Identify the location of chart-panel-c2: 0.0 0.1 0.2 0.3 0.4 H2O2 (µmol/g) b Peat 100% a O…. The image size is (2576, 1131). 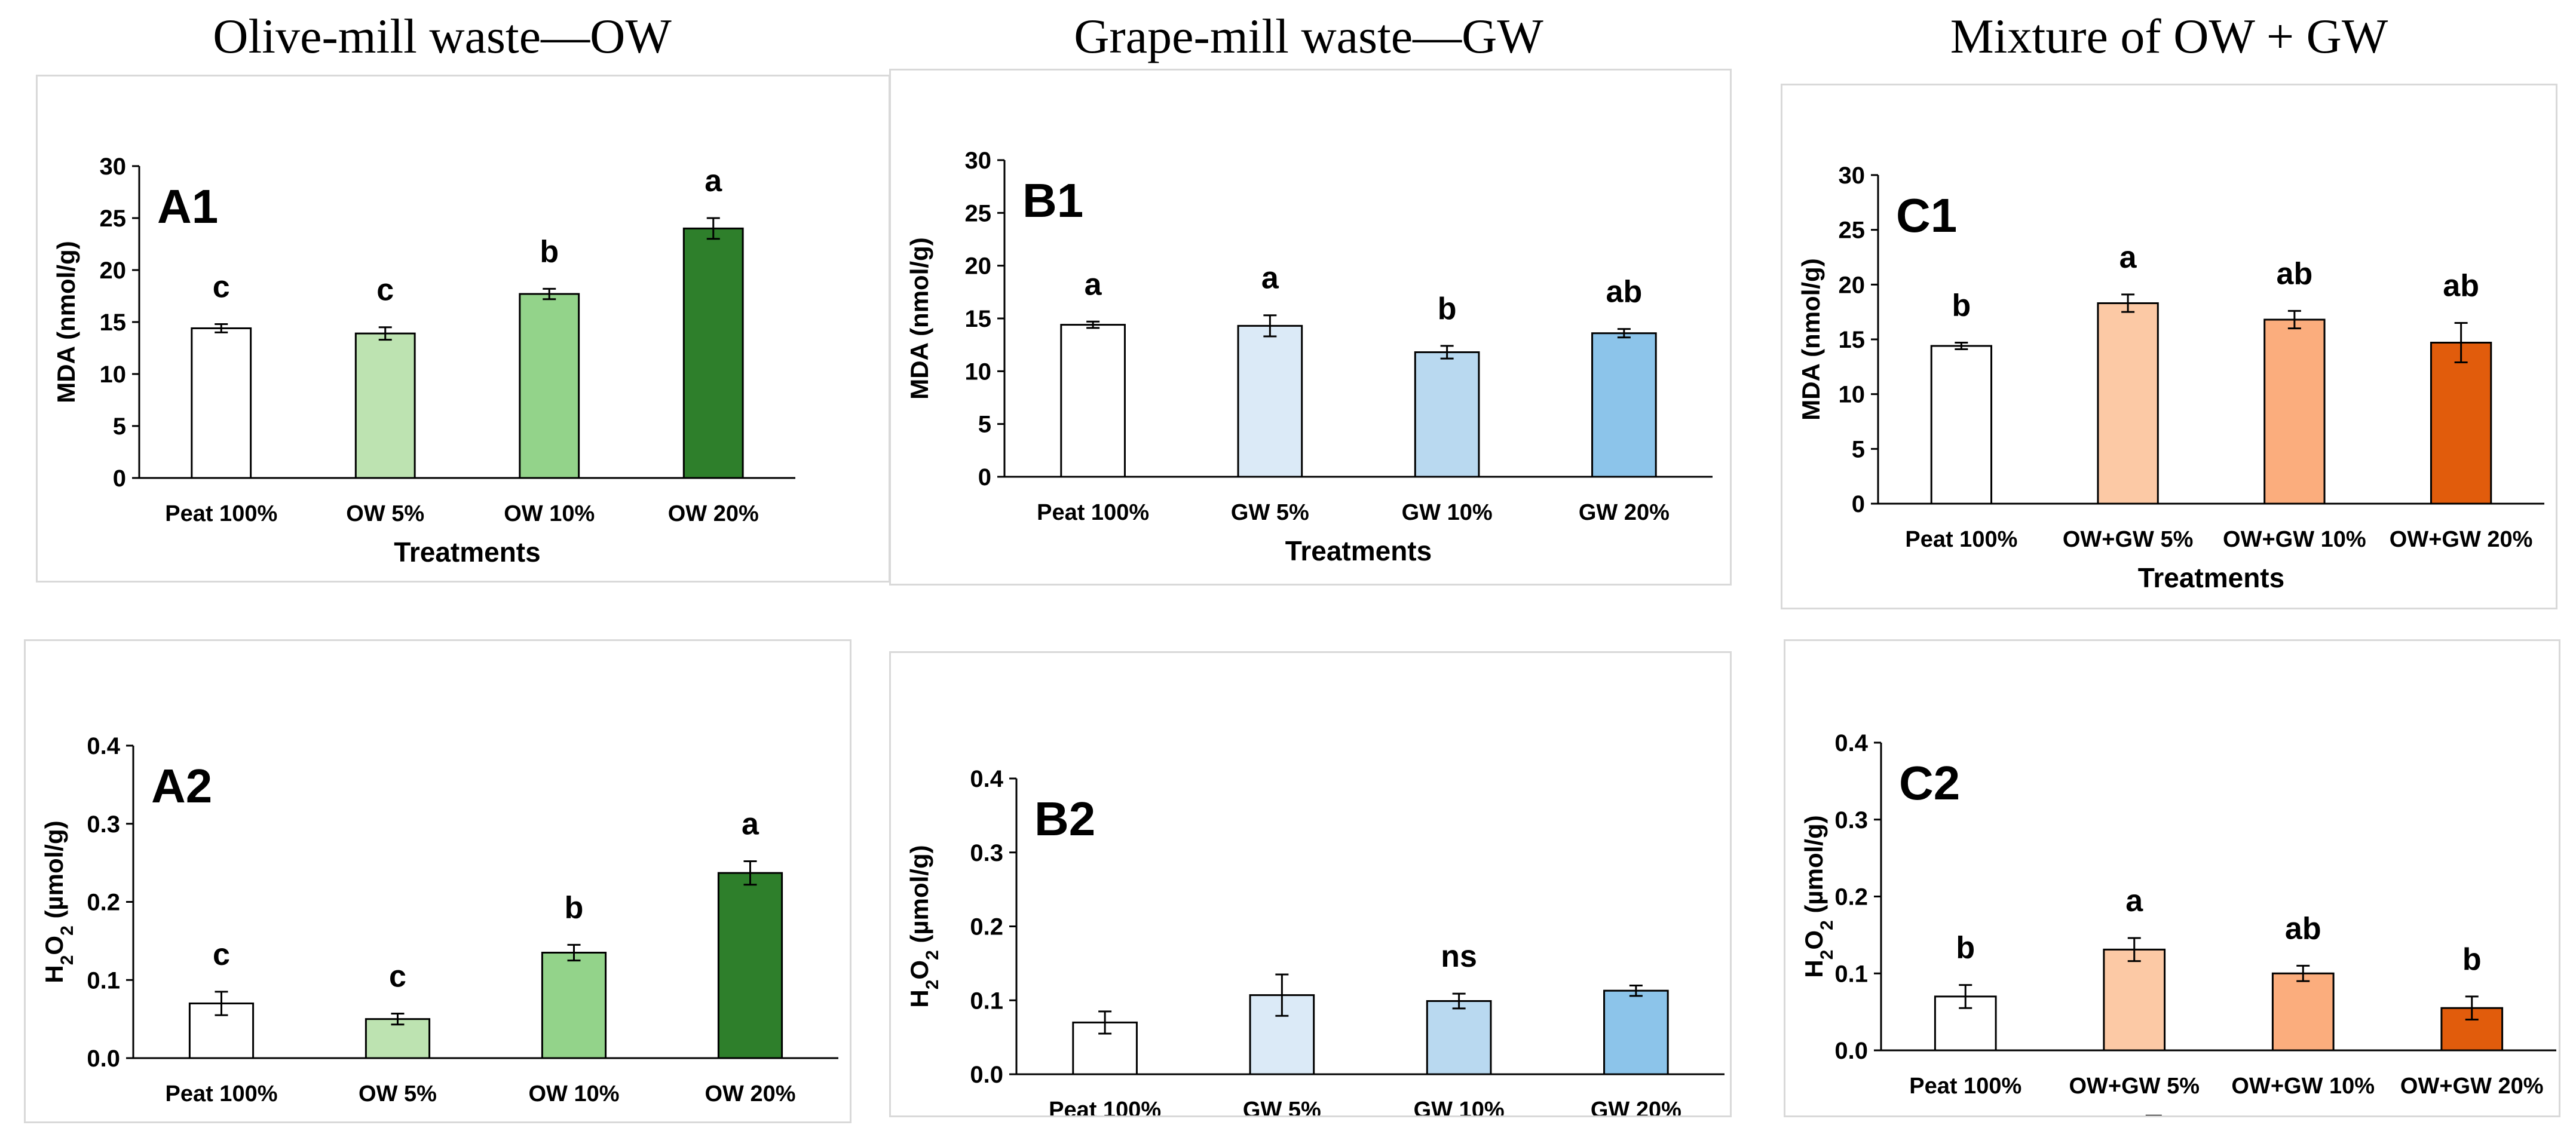
(2172, 878).